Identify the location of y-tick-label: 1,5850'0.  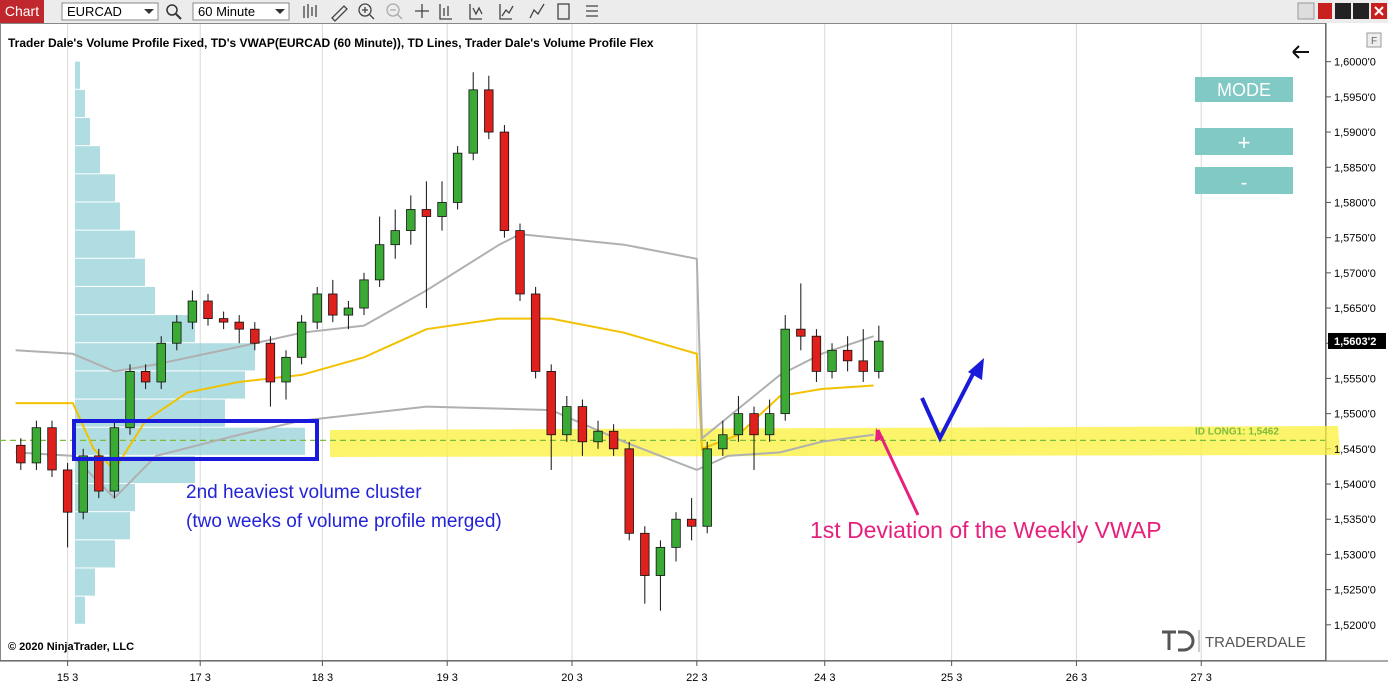
(1355, 168).